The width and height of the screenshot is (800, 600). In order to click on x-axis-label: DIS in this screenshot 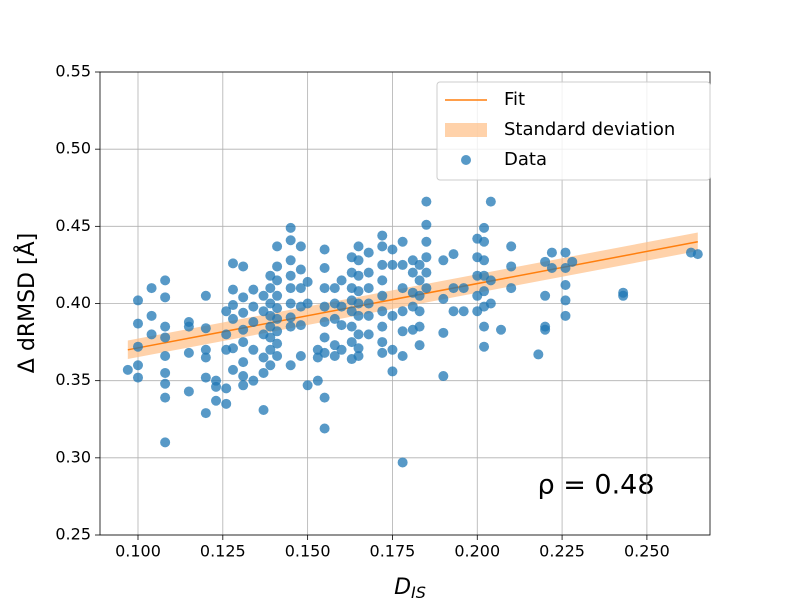, I will do `click(410, 587)`.